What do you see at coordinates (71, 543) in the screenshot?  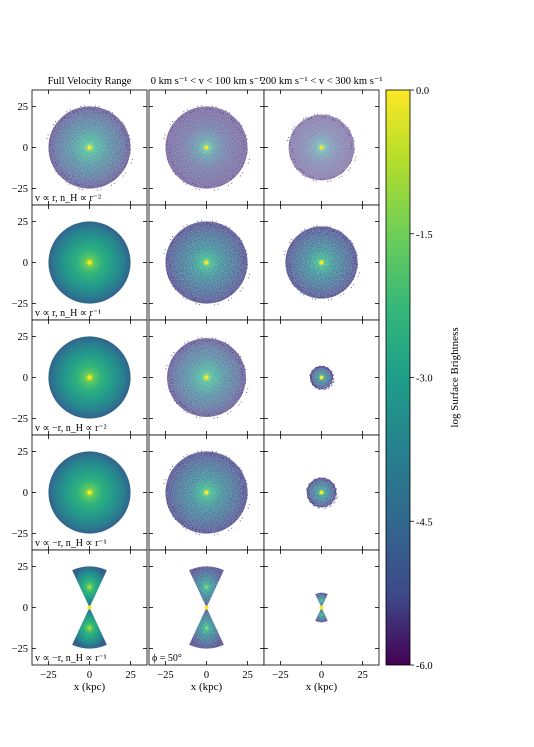 I see `row-label-4: v ∝ −r, n_H ∝ r⁻¹` at bounding box center [71, 543].